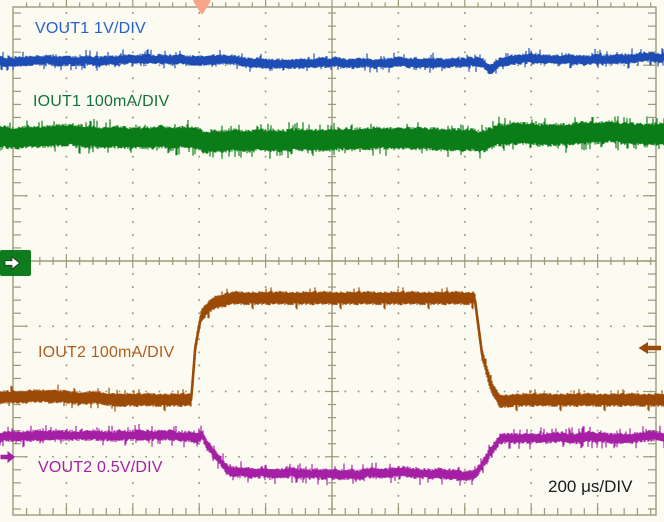  What do you see at coordinates (12, 263) in the screenshot?
I see `ground-arrow-icon` at bounding box center [12, 263].